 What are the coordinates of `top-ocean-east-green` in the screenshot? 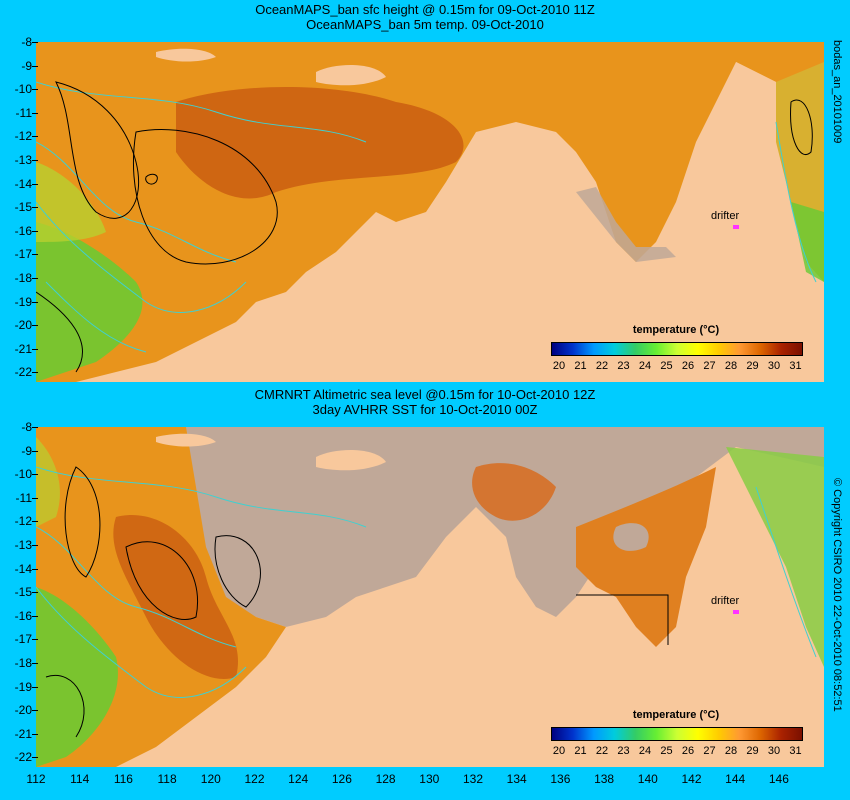 It's located at (807, 242).